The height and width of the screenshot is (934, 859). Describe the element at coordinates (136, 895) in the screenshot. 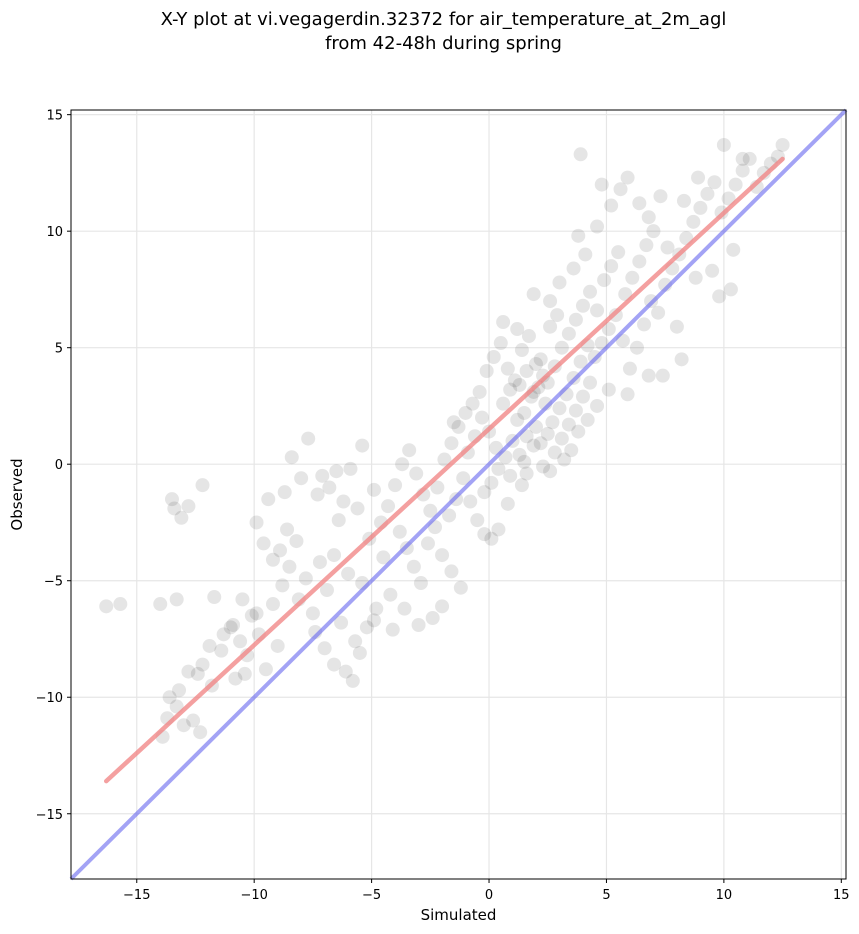

I see `x-tick-label: −15` at that location.